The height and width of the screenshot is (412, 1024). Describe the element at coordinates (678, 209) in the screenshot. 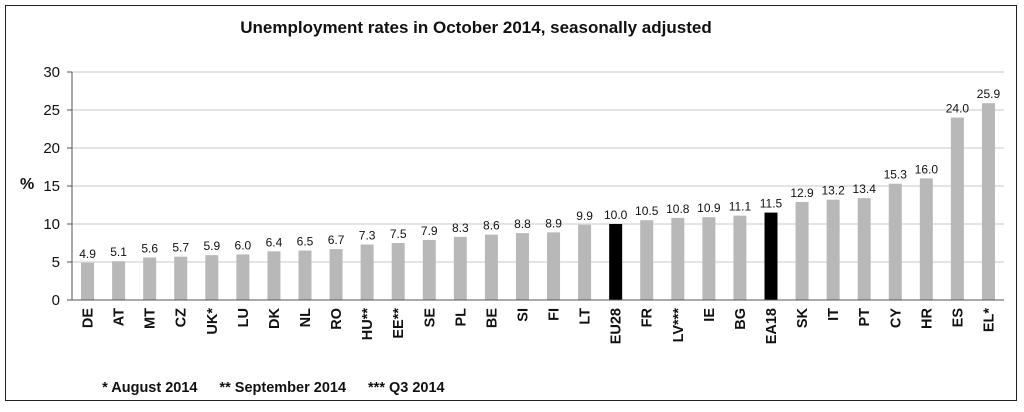

I see `value-label: 10.8` at that location.